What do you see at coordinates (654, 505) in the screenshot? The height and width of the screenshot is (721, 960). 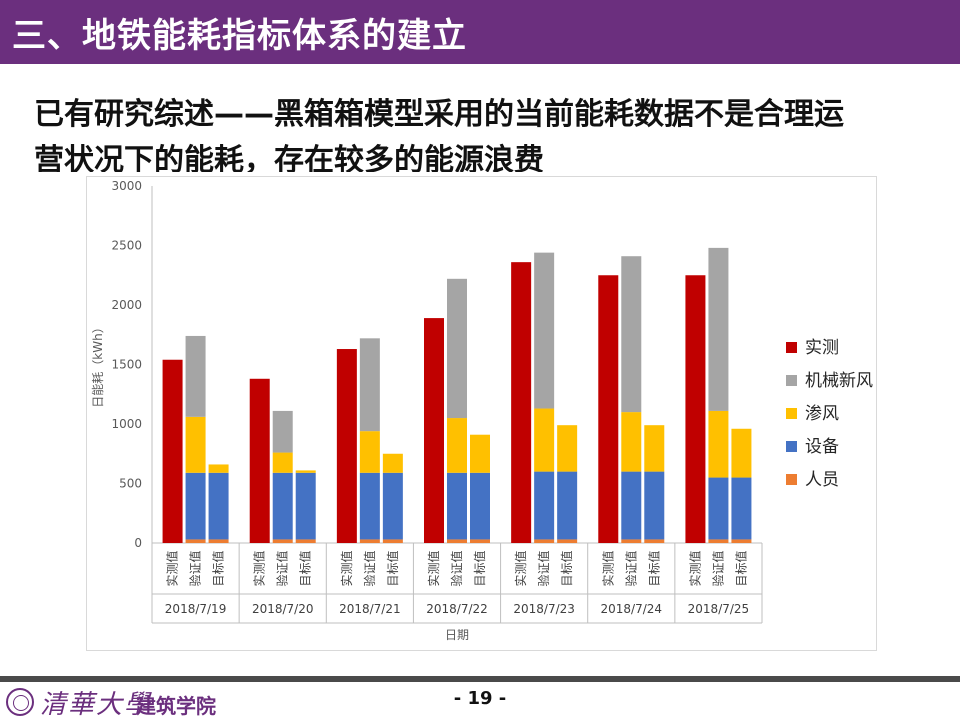 I see `bar-设备-2018/7/24-目标值` at bounding box center [654, 505].